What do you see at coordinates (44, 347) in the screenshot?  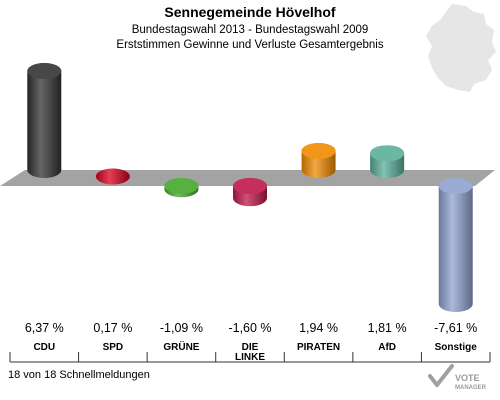 I see `category-label-cdu: CDU` at bounding box center [44, 347].